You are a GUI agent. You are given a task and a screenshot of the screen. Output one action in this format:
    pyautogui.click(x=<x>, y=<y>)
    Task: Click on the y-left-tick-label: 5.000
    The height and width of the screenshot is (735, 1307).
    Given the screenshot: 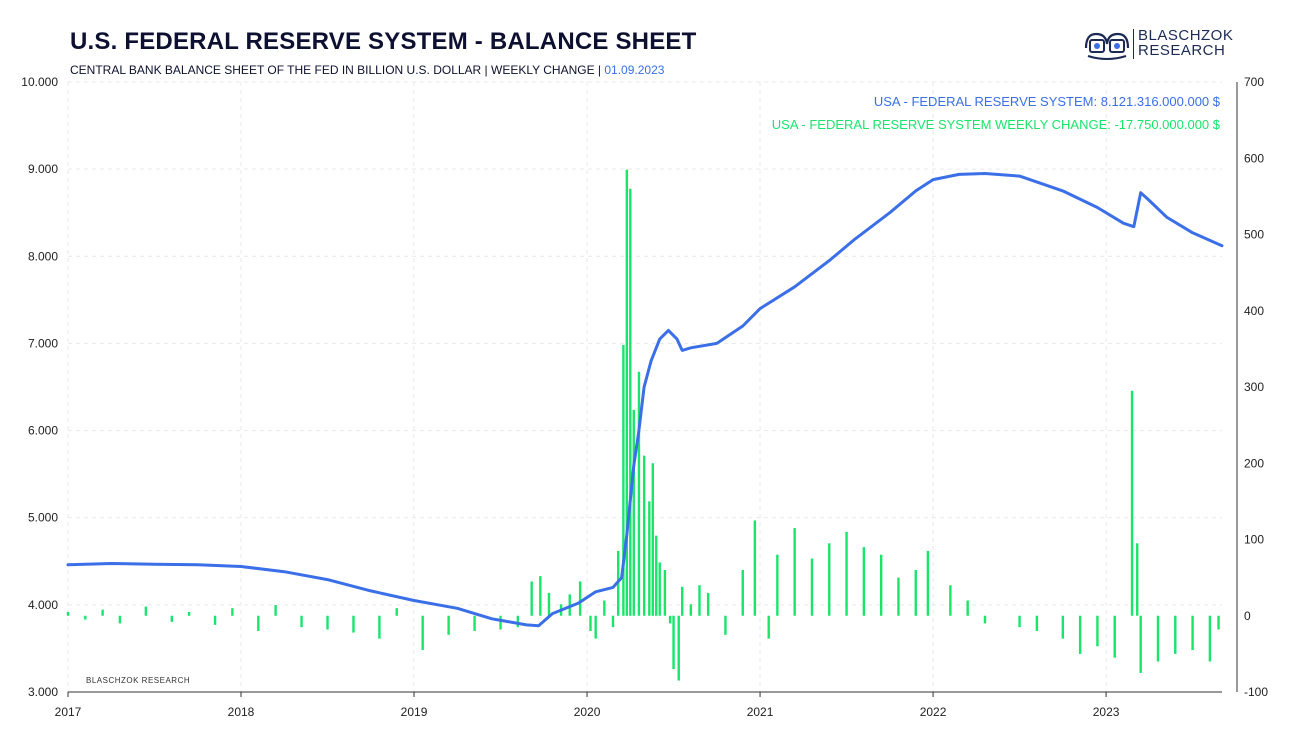 What is the action you would take?
    pyautogui.click(x=43, y=518)
    